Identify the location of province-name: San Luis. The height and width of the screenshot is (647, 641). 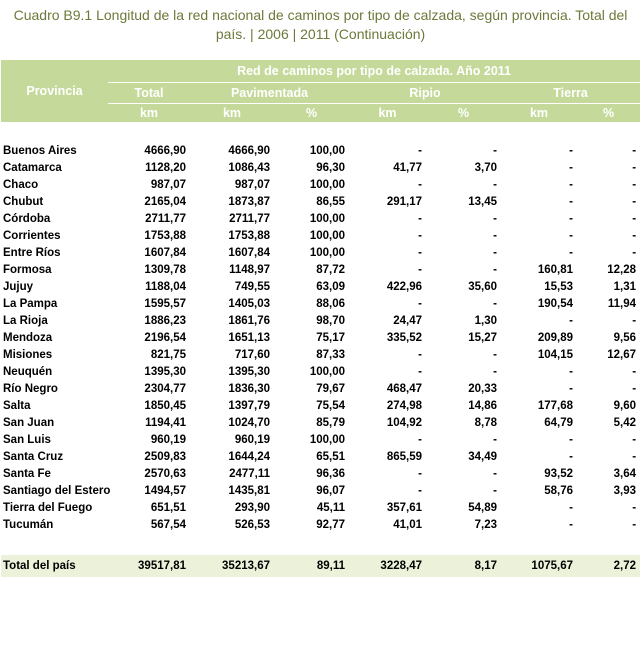
(27, 439).